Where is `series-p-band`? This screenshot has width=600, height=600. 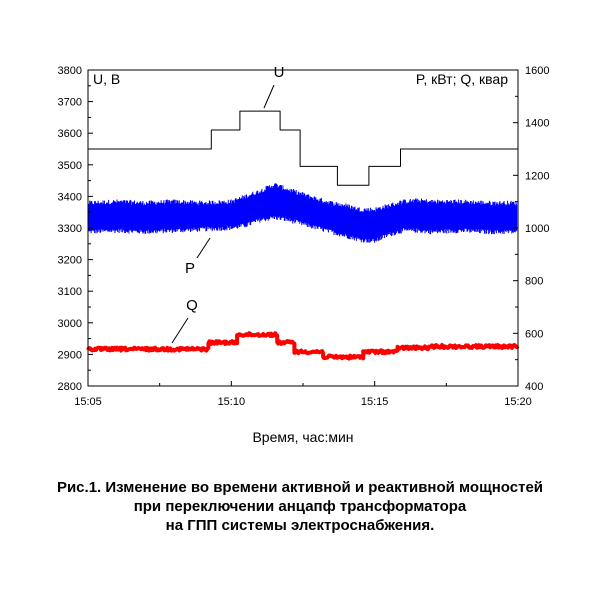
series-p-band is located at coordinates (303, 213).